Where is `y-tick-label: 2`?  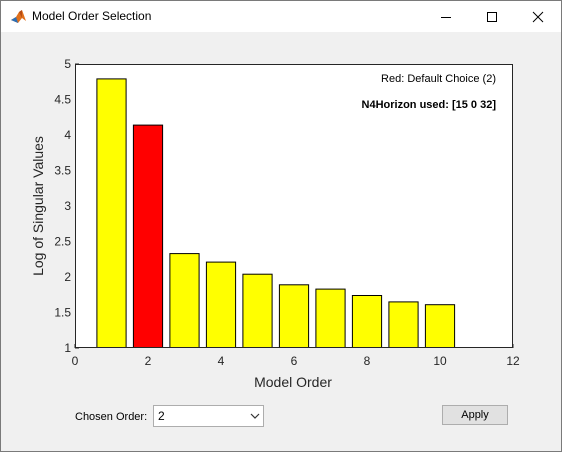
y-tick-label: 2 is located at coordinates (67, 277).